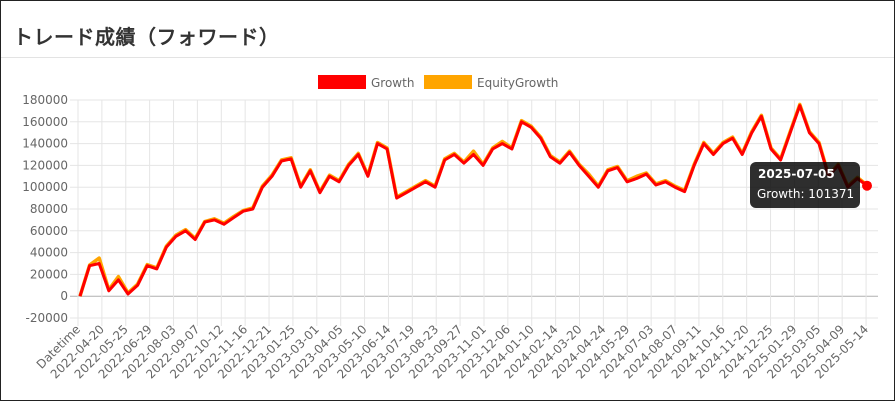 This screenshot has height=401, width=895. Describe the element at coordinates (805, 185) in the screenshot. I see `chart-tooltip: 2025-07-05 Growth: 101371` at that location.